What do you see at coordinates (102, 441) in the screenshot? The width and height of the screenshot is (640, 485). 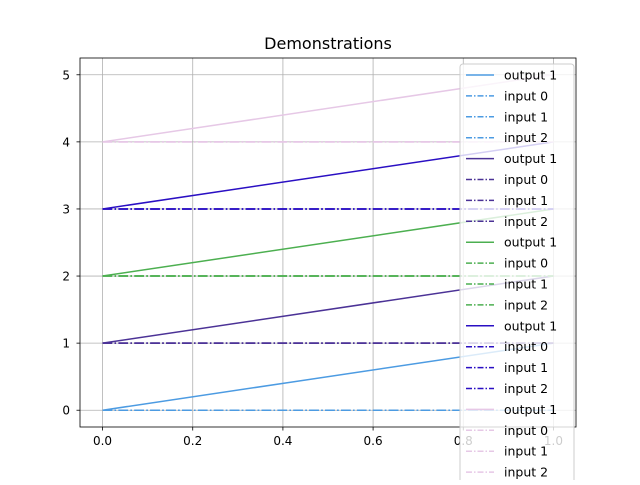 I see `x-tick-label: 0.0` at bounding box center [102, 441].